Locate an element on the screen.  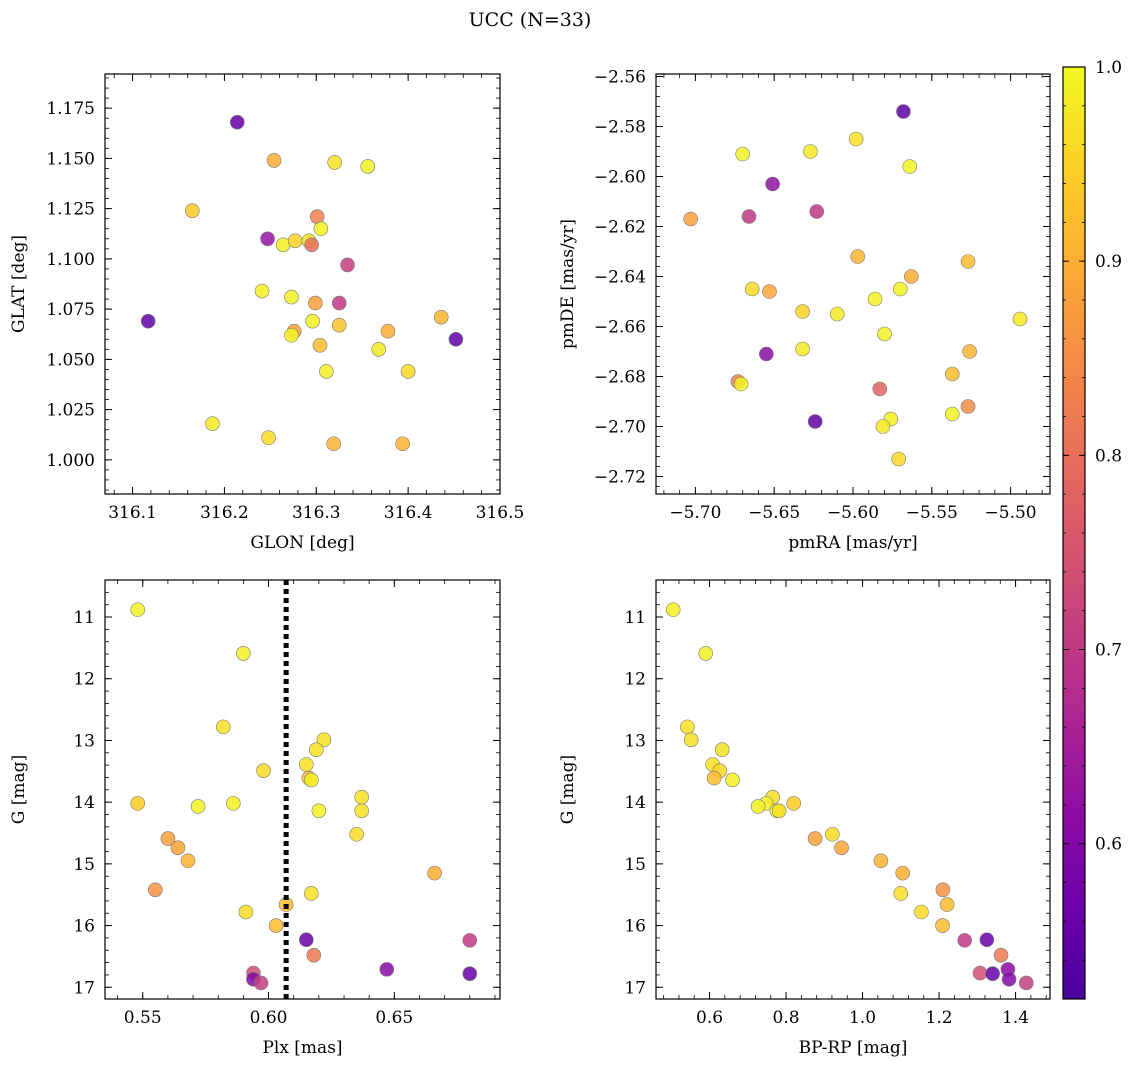
y-tick-label: 13 is located at coordinates (84, 741).